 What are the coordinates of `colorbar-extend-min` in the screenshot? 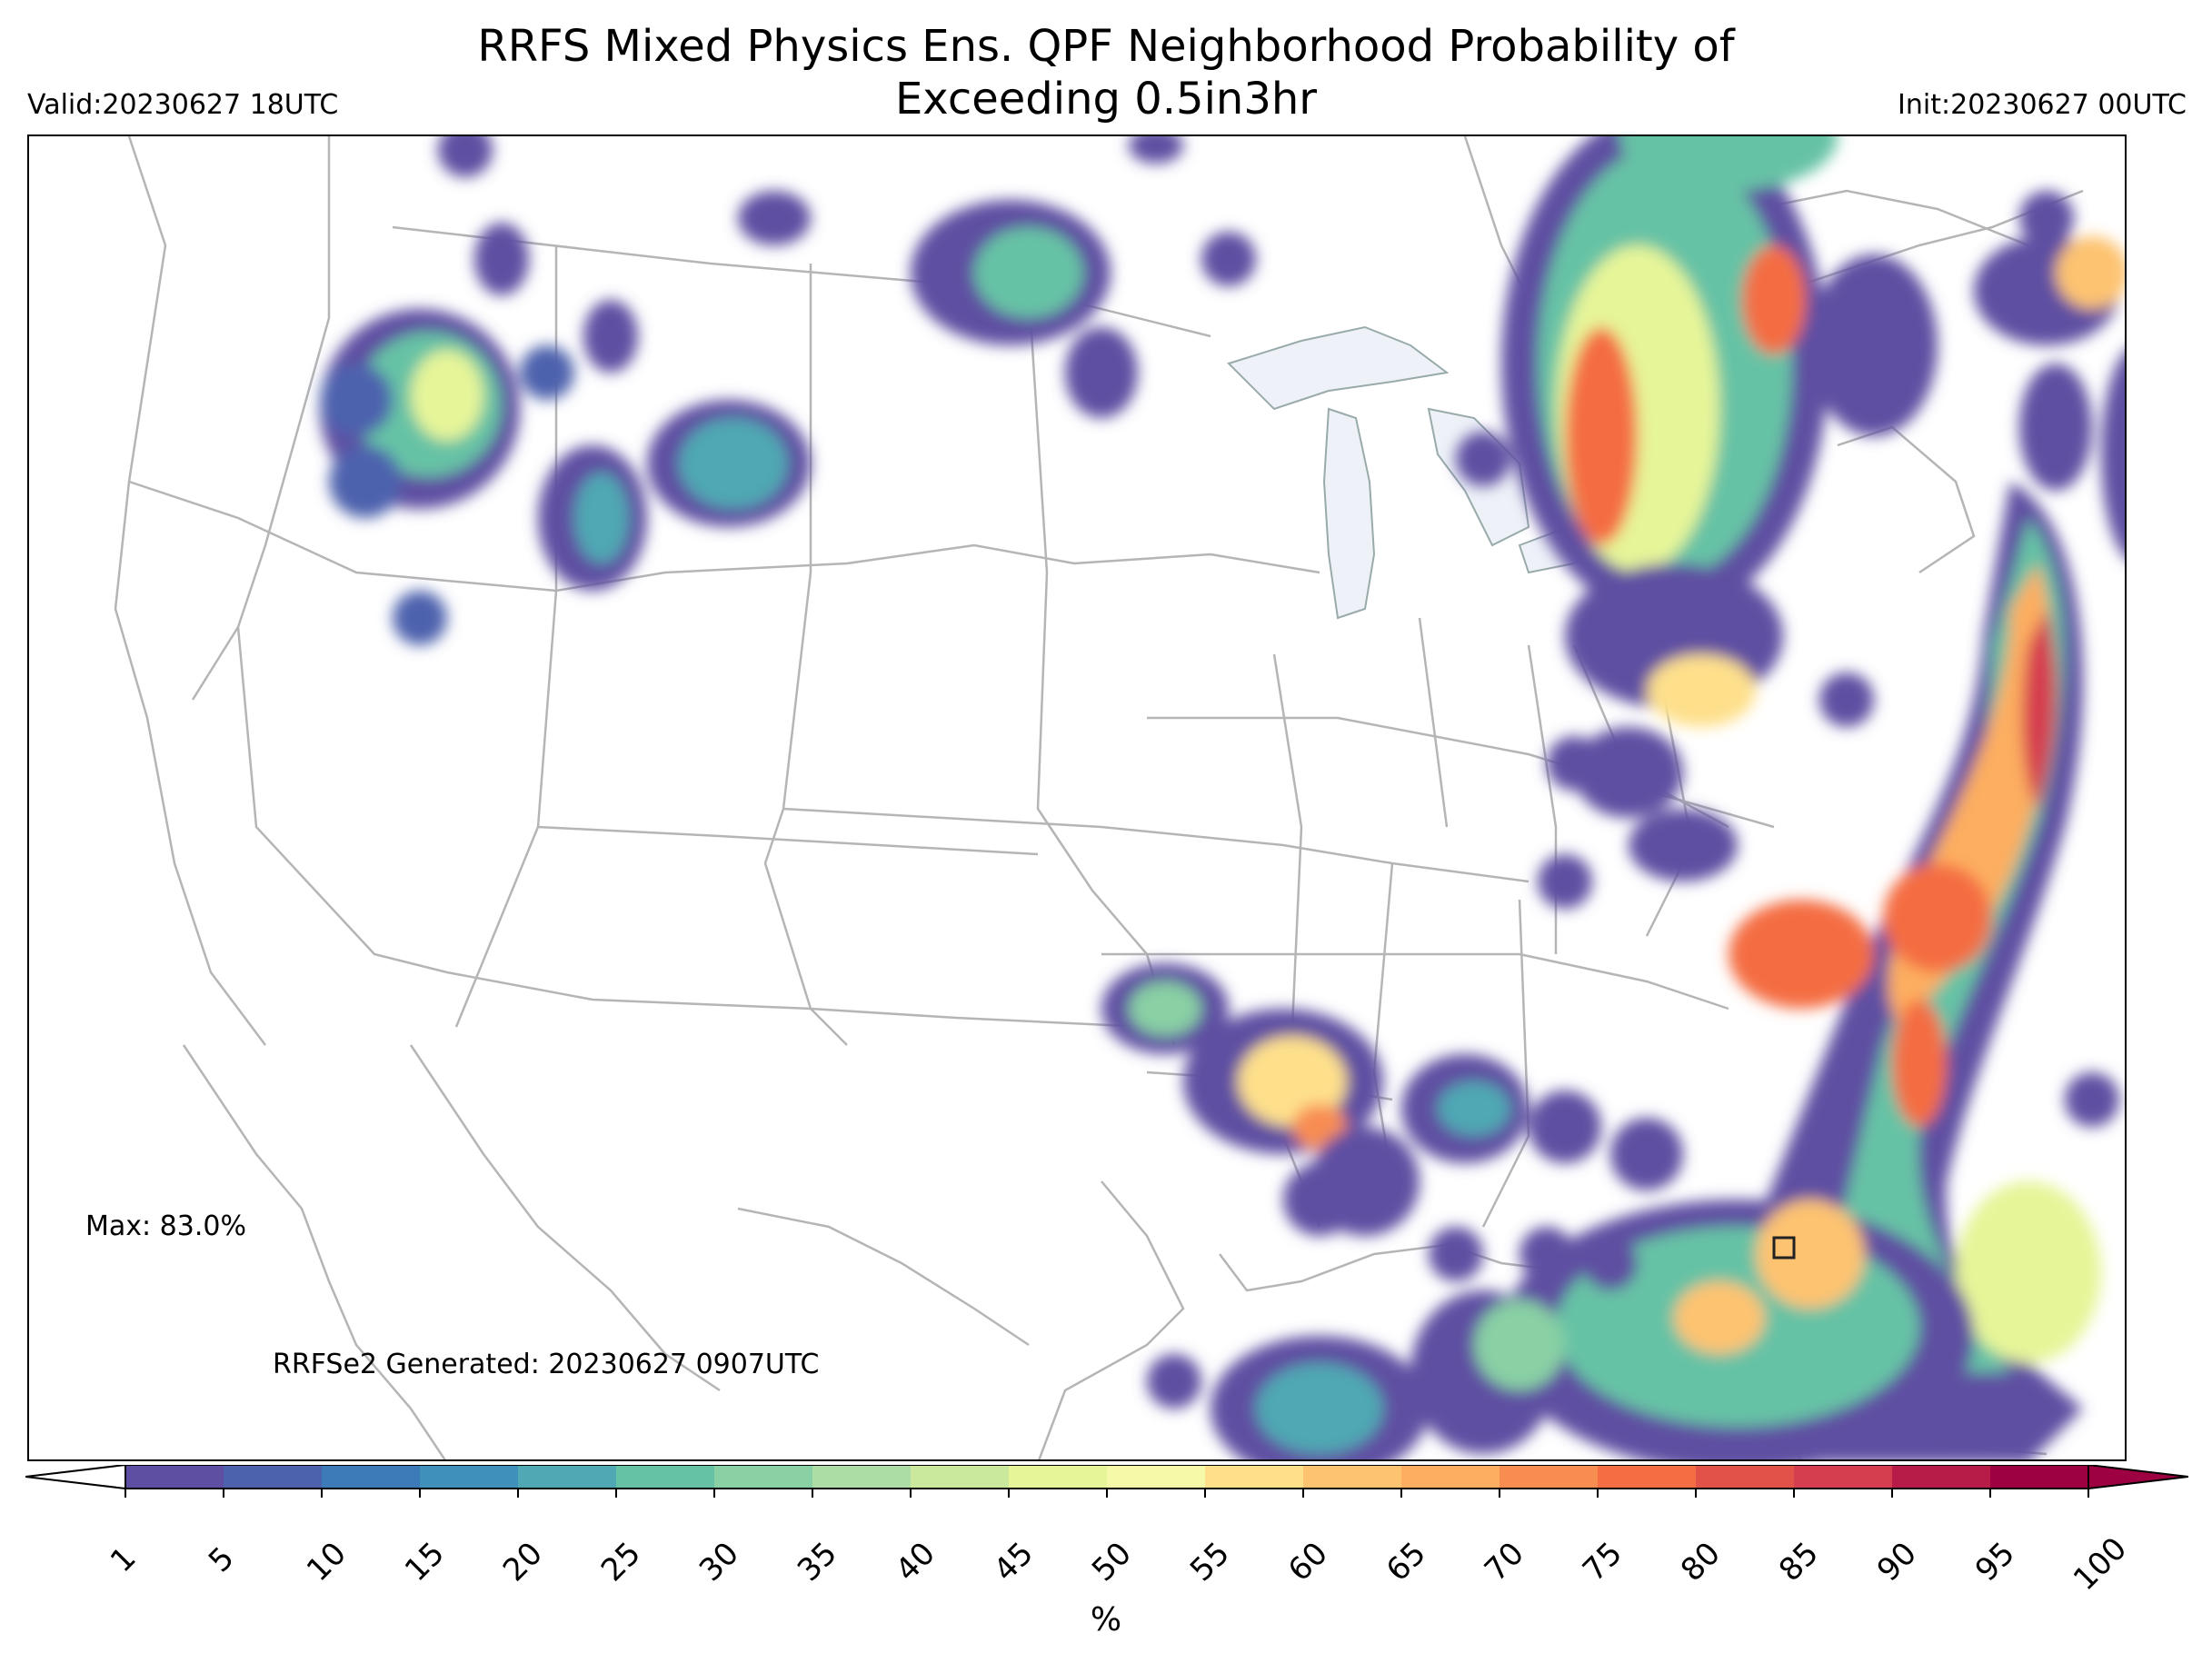 It's located at (75, 1477).